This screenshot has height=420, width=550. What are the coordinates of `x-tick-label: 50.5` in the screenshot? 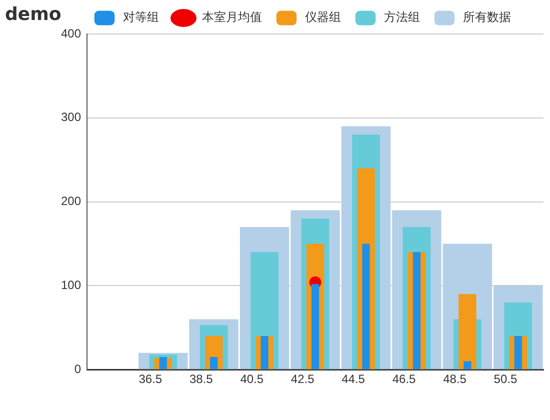 It's located at (506, 379).